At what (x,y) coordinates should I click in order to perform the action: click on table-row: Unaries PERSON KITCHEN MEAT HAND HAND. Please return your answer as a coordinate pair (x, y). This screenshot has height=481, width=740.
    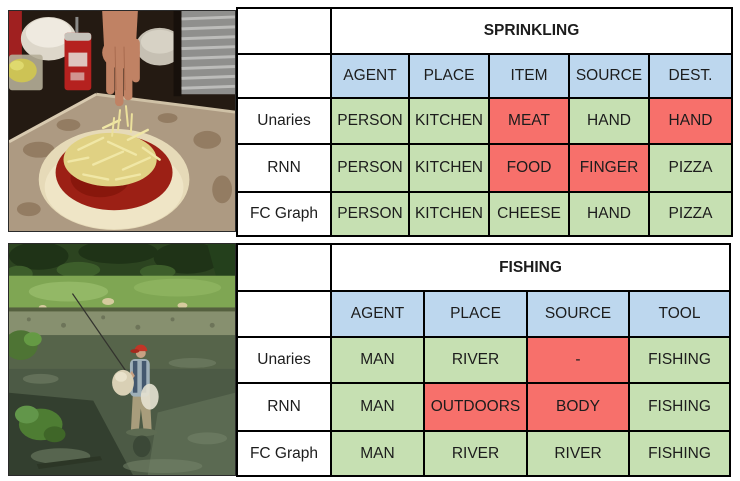
    Looking at the image, I should click on (485, 121).